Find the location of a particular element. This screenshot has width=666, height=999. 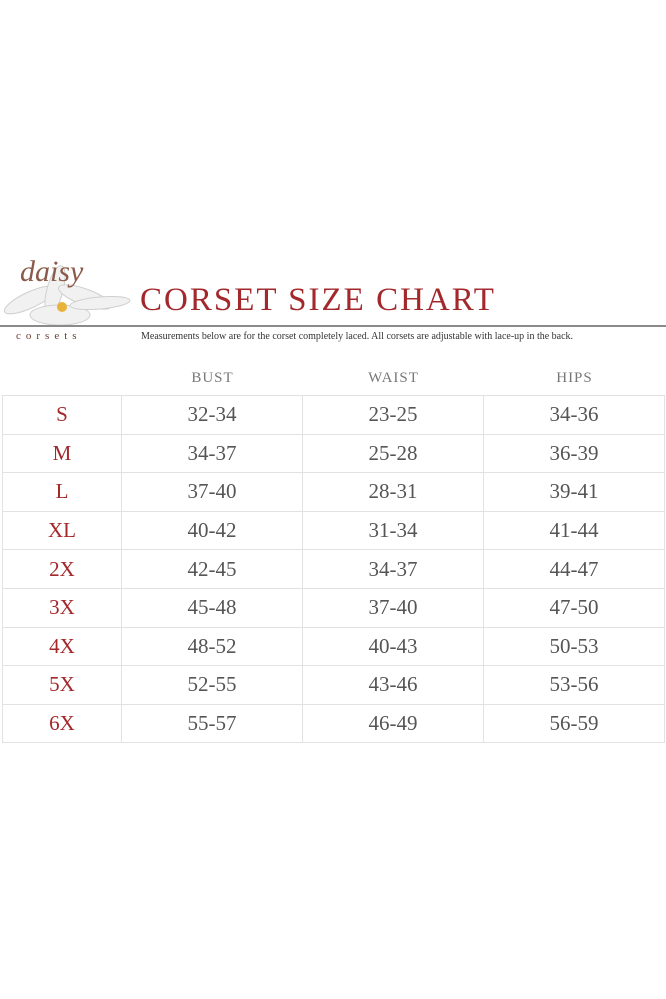

table-row: L 37-40 28-31 39-41 is located at coordinates (333, 492).